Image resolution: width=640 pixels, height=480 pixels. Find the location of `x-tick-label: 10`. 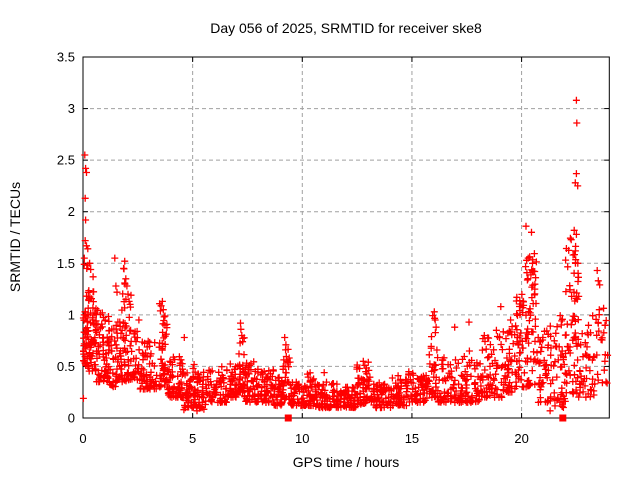

x-tick-label: 10 is located at coordinates (302, 438).